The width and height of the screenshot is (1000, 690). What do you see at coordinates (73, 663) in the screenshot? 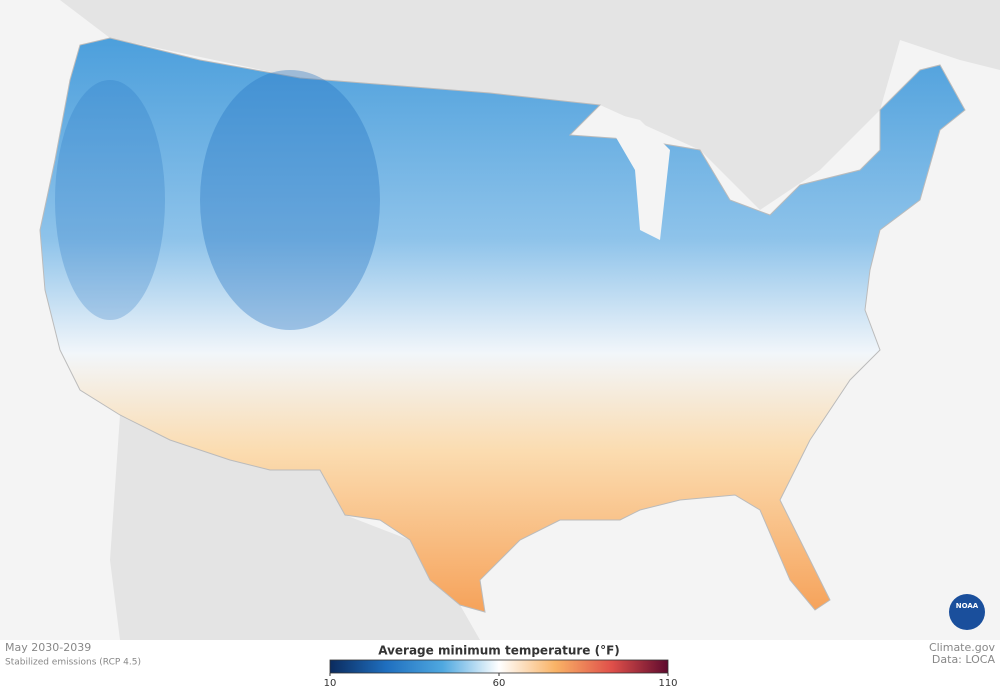
I see `scenario: Stabilized emissions (RCP 4.5)` at bounding box center [73, 663].